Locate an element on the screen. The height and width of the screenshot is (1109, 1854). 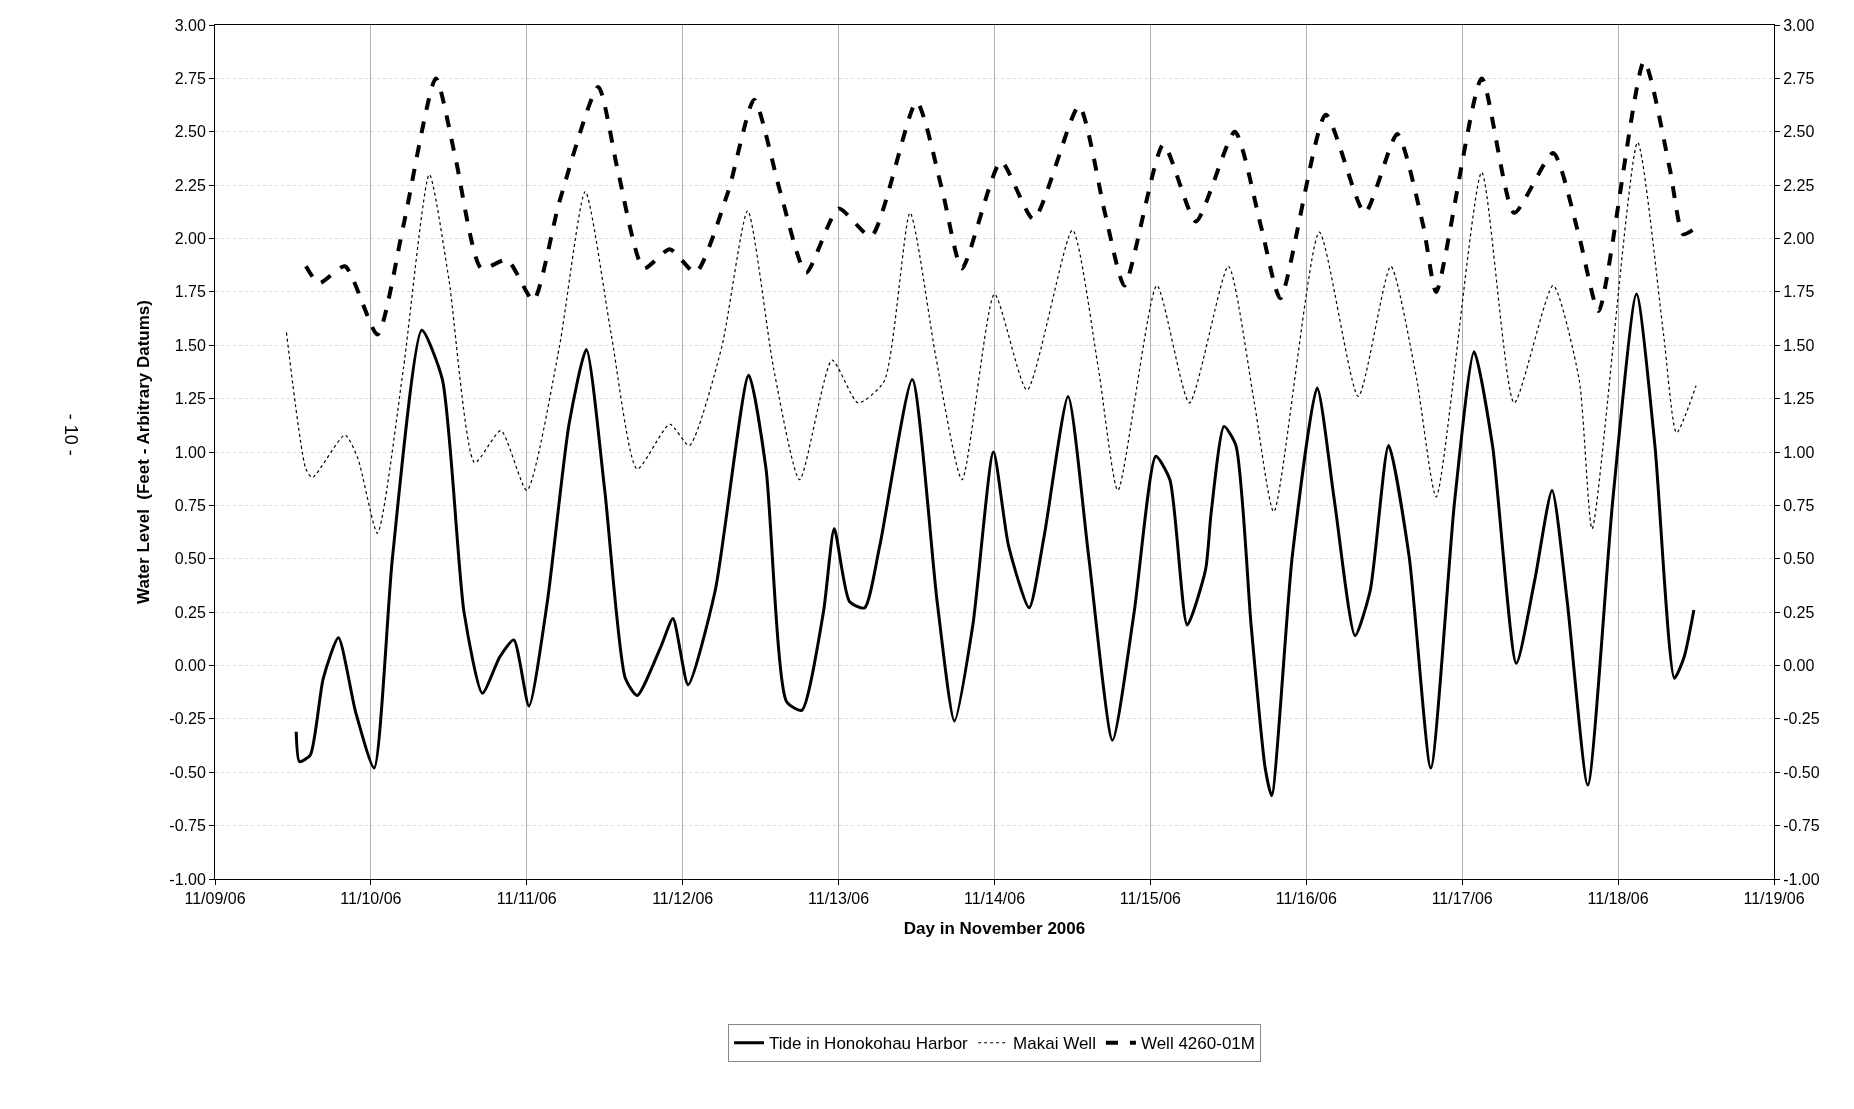
x-axis-title: Day in November 2006 is located at coordinates (994, 928).